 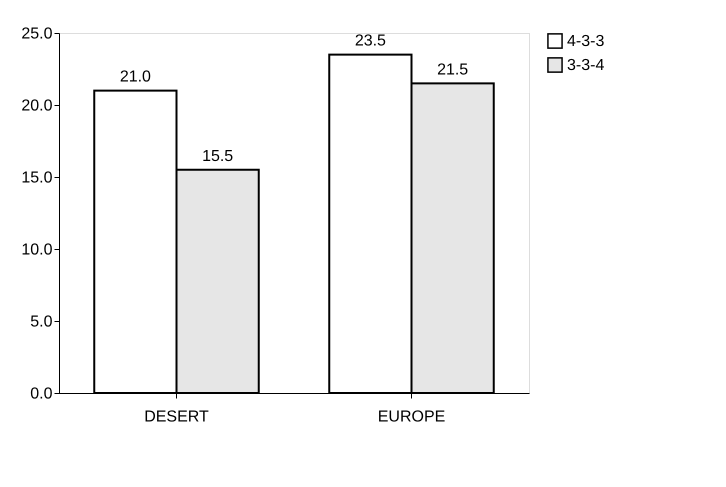 What do you see at coordinates (452, 69) in the screenshot?
I see `data-label: 21.5` at bounding box center [452, 69].